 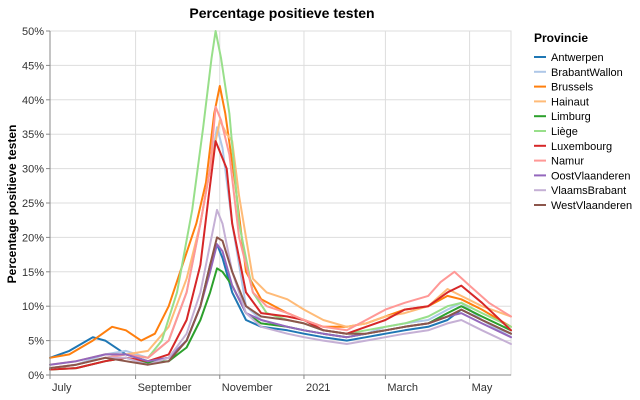 I want to click on legend-title: Provincie, so click(x=561, y=38).